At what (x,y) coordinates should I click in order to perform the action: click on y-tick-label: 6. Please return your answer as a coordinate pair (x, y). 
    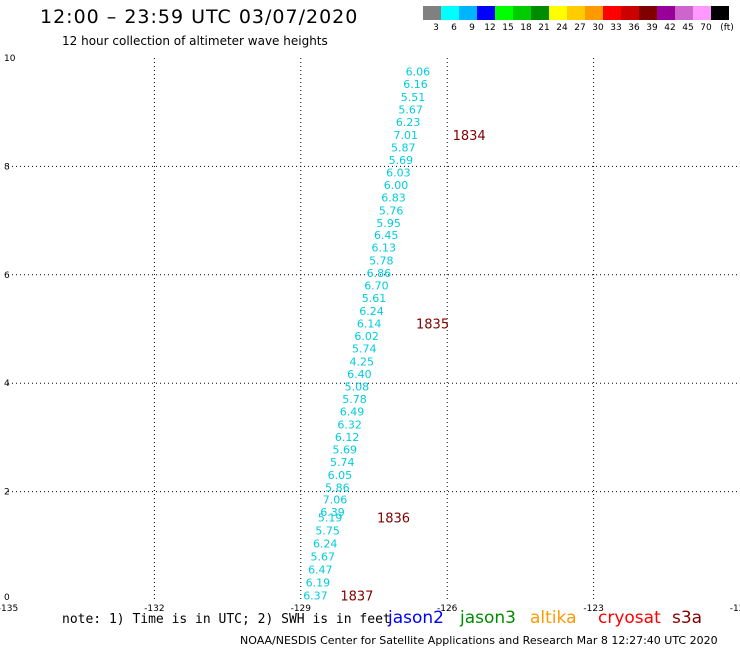
    Looking at the image, I should click on (7, 276).